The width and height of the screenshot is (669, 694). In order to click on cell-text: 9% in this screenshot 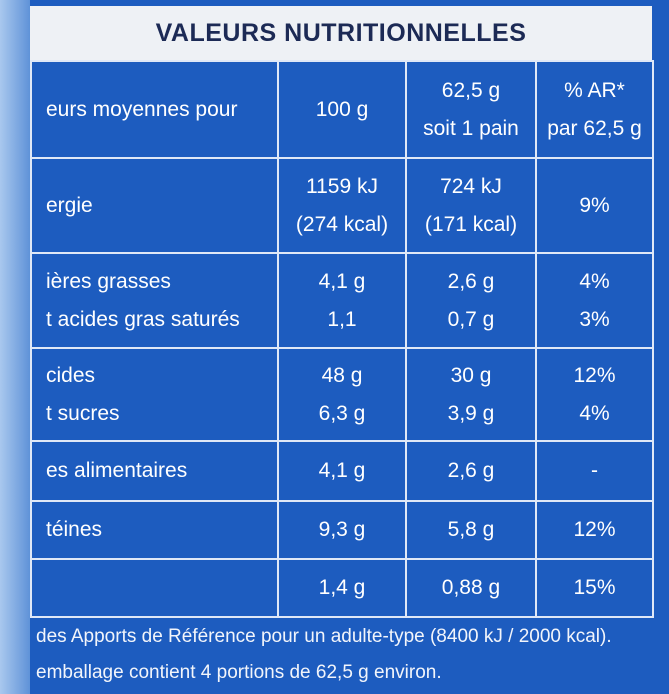, I will do `click(594, 205)`.